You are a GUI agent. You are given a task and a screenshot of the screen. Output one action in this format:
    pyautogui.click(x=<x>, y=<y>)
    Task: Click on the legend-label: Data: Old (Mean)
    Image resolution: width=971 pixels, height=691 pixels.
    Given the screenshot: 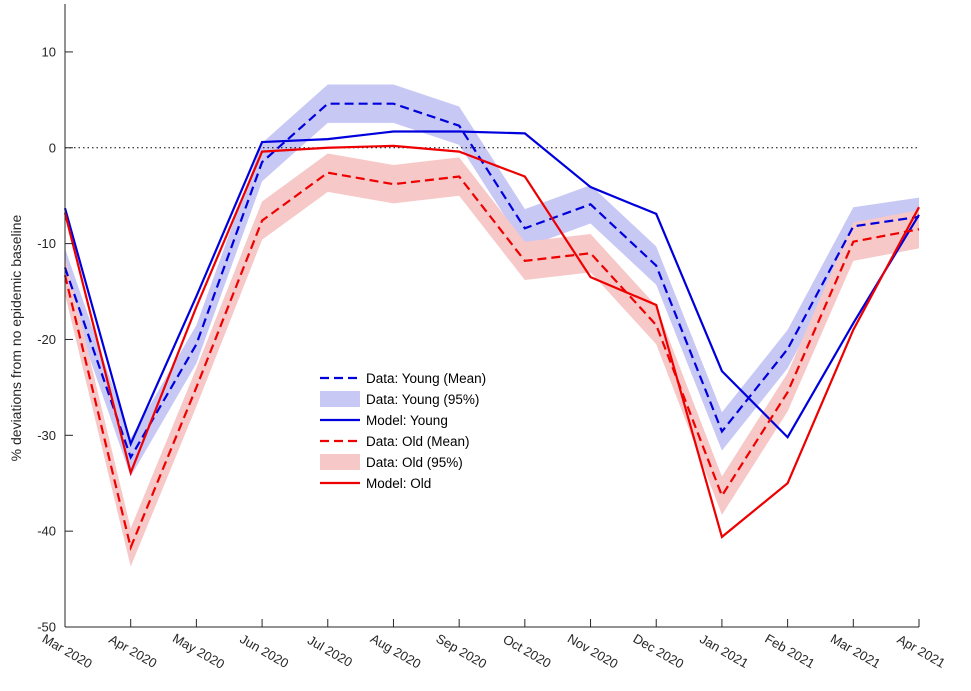 What is the action you would take?
    pyautogui.click(x=418, y=441)
    